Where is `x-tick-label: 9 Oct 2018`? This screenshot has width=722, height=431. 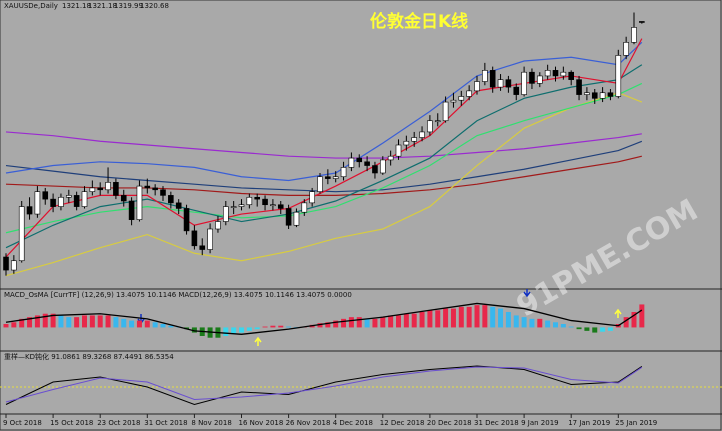 x-tick-label: 9 Oct 2018 is located at coordinates (22, 423).